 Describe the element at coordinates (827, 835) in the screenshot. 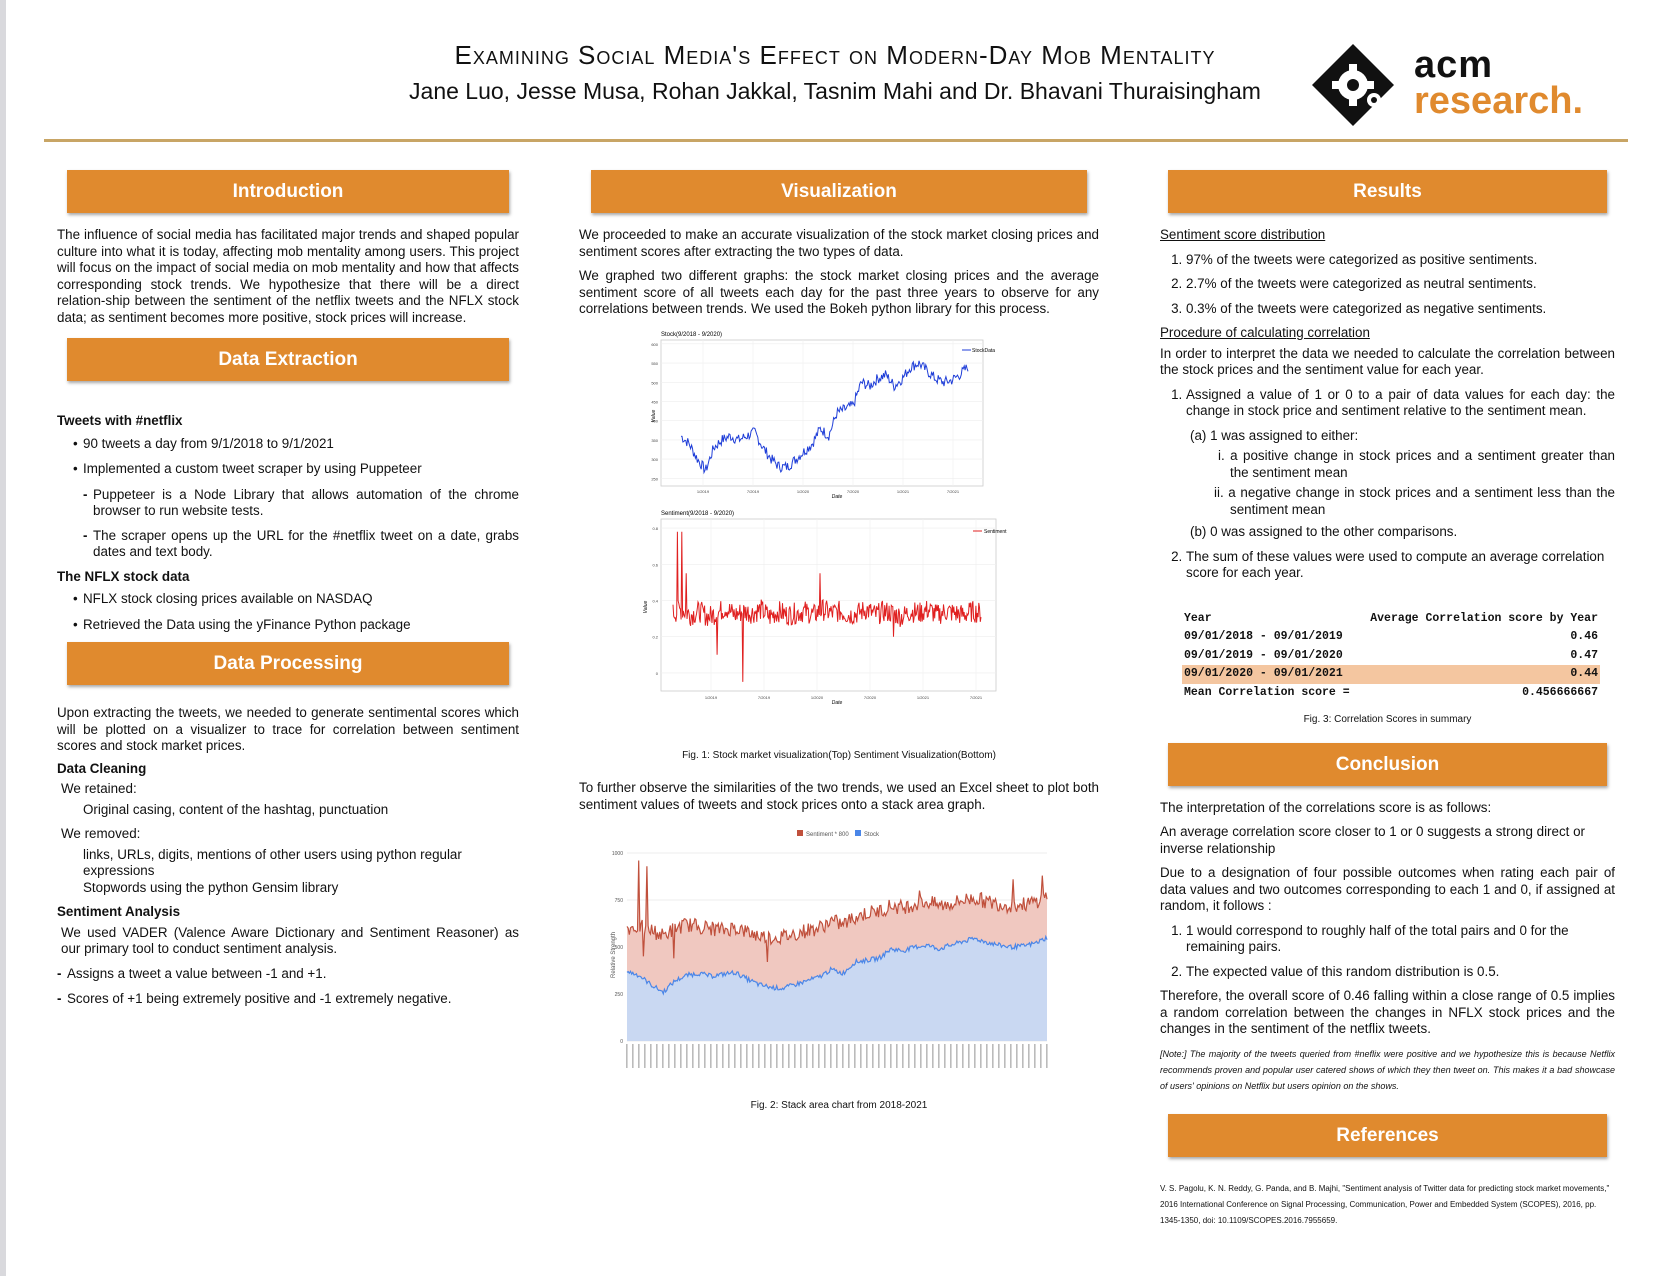

I see `legend-label: Sentiment * 800` at that location.